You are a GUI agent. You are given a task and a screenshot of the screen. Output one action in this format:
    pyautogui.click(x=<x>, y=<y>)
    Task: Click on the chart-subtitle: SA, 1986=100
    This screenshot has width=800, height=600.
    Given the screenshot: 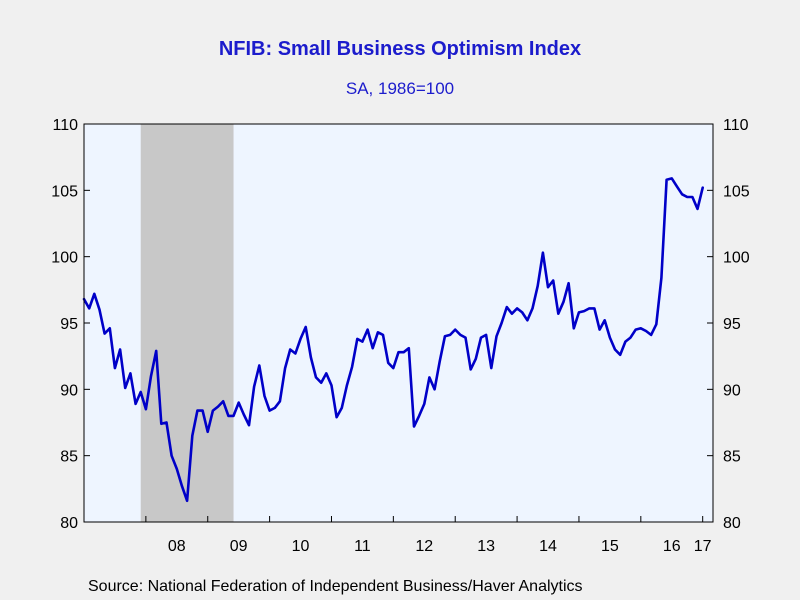 What is the action you would take?
    pyautogui.click(x=400, y=88)
    